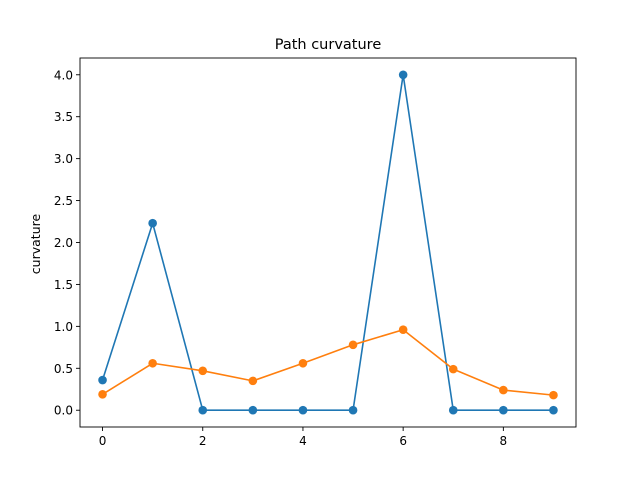  Describe the element at coordinates (63, 201) in the screenshot. I see `y-tick-label: 2.5` at that location.